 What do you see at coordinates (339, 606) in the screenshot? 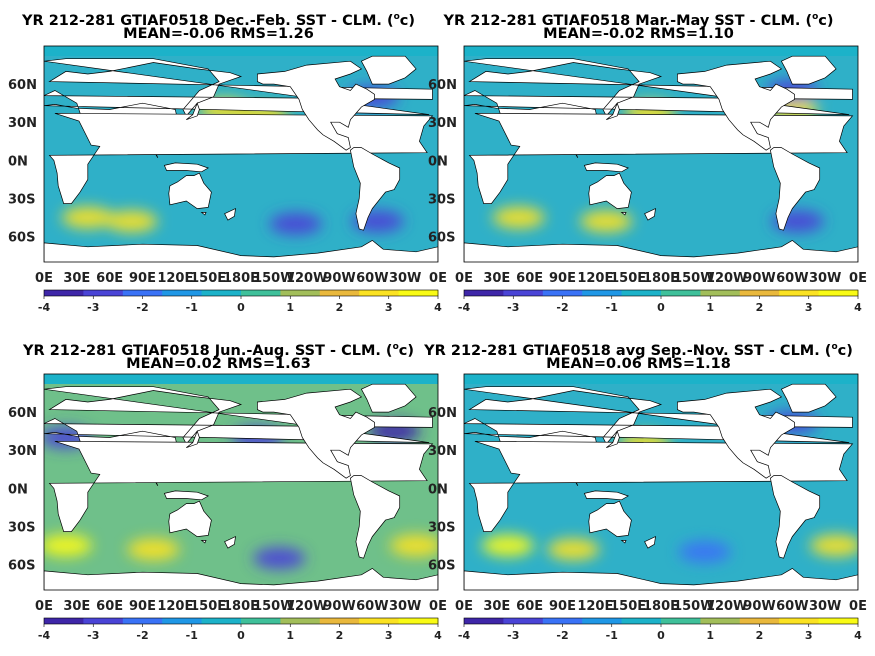
I see `x-tick-label: 90W` at bounding box center [339, 606].